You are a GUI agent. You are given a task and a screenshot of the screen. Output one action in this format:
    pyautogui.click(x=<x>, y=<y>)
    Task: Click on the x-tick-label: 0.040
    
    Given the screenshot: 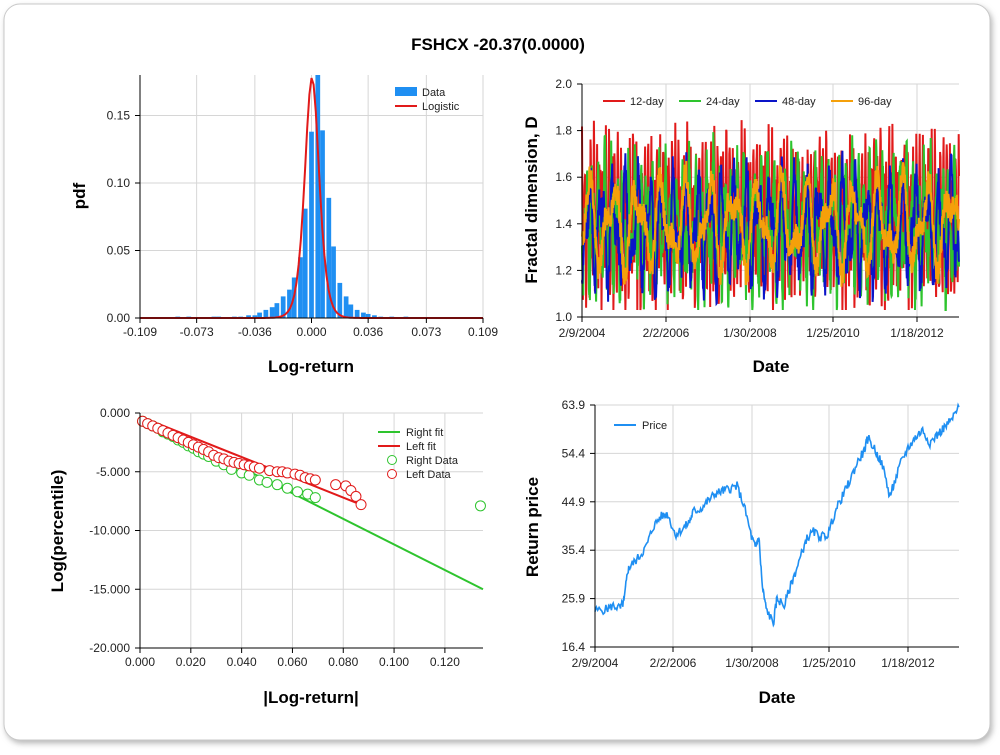 What is the action you would take?
    pyautogui.click(x=242, y=662)
    